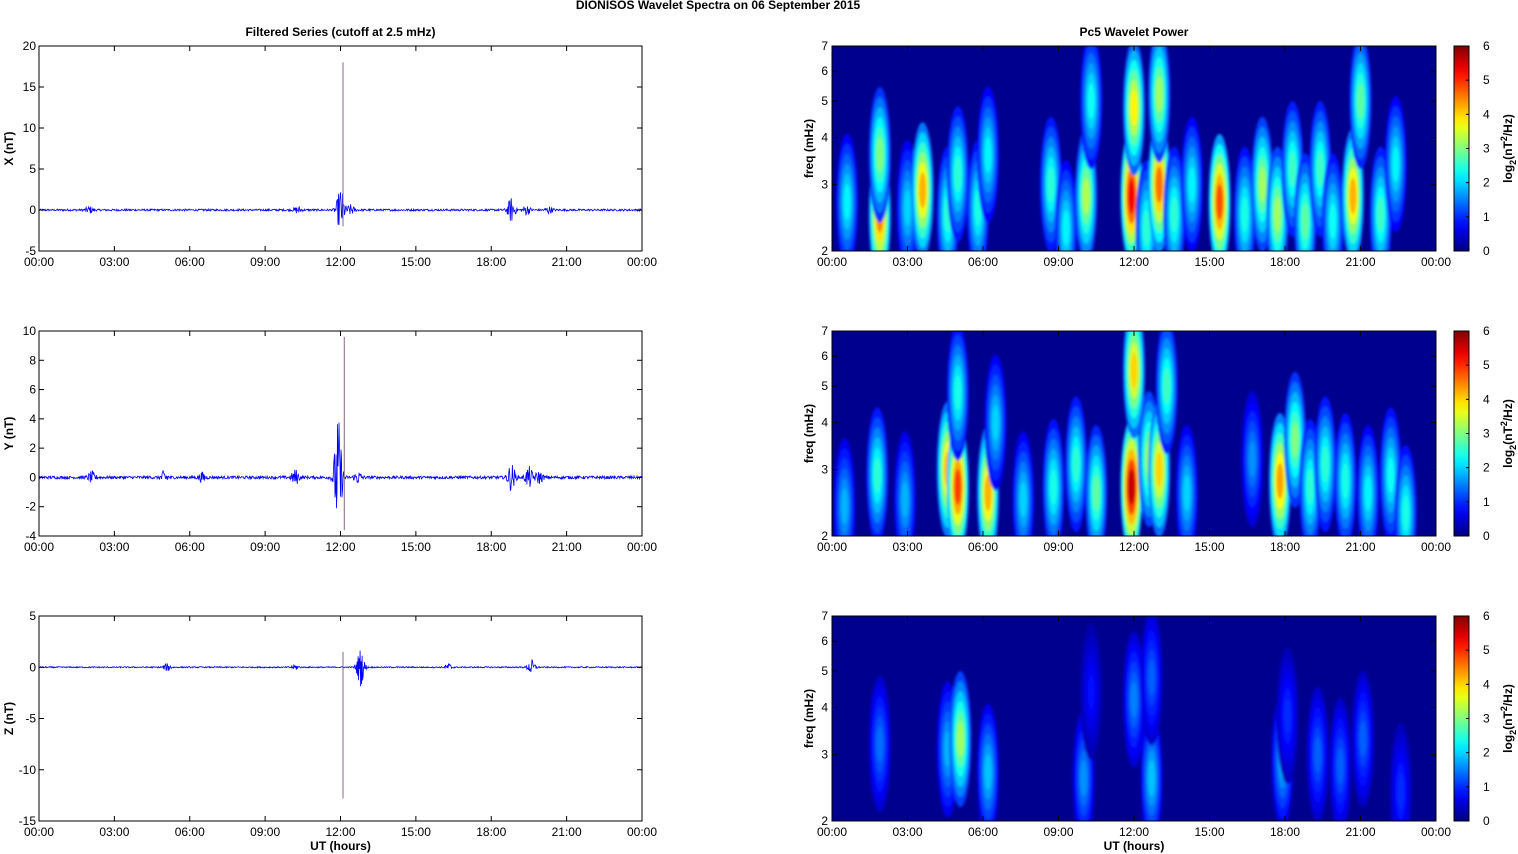  What do you see at coordinates (9, 149) in the screenshot?
I see `y-axis-label: X (nT)` at bounding box center [9, 149].